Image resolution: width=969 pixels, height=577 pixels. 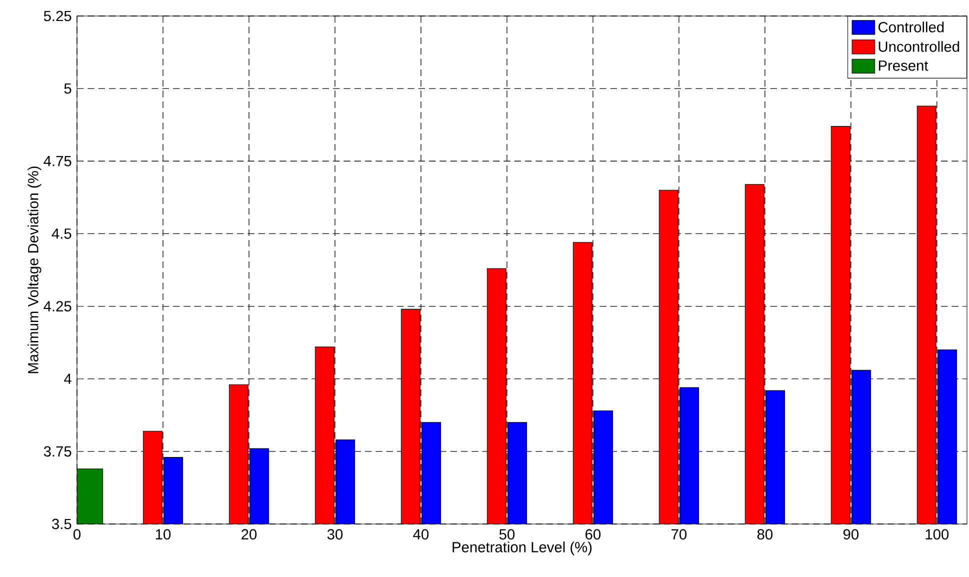 What do you see at coordinates (522, 549) in the screenshot?
I see `x-axis-title: Penetration Level (%)` at bounding box center [522, 549].